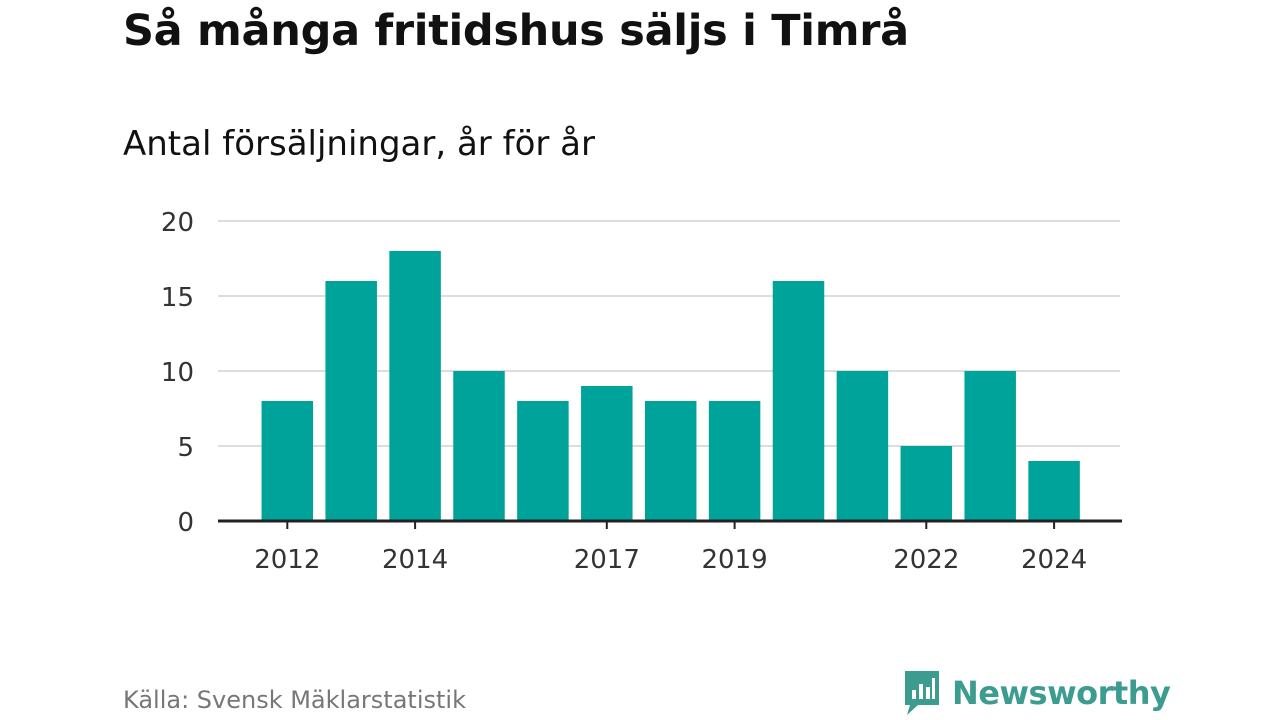 The width and height of the screenshot is (1280, 720). What do you see at coordinates (926, 560) in the screenshot?
I see `x-tick-label: 2022` at bounding box center [926, 560].